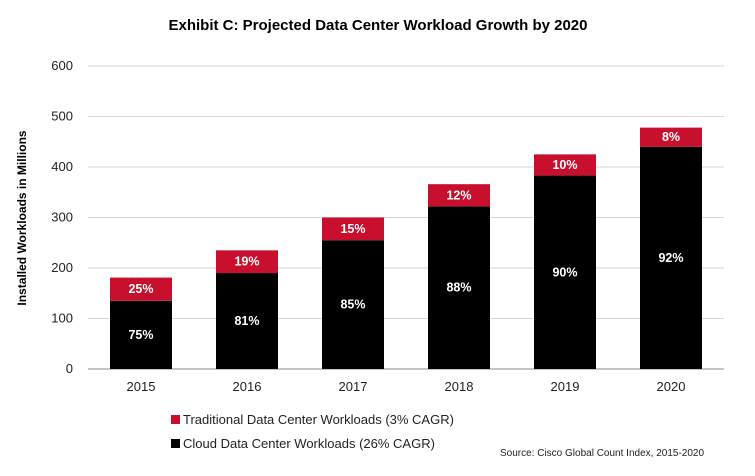  What do you see at coordinates (406, 386) in the screenshot?
I see `x-tick-labels: 2015 2016 2017 2018 2019 2020` at bounding box center [406, 386].